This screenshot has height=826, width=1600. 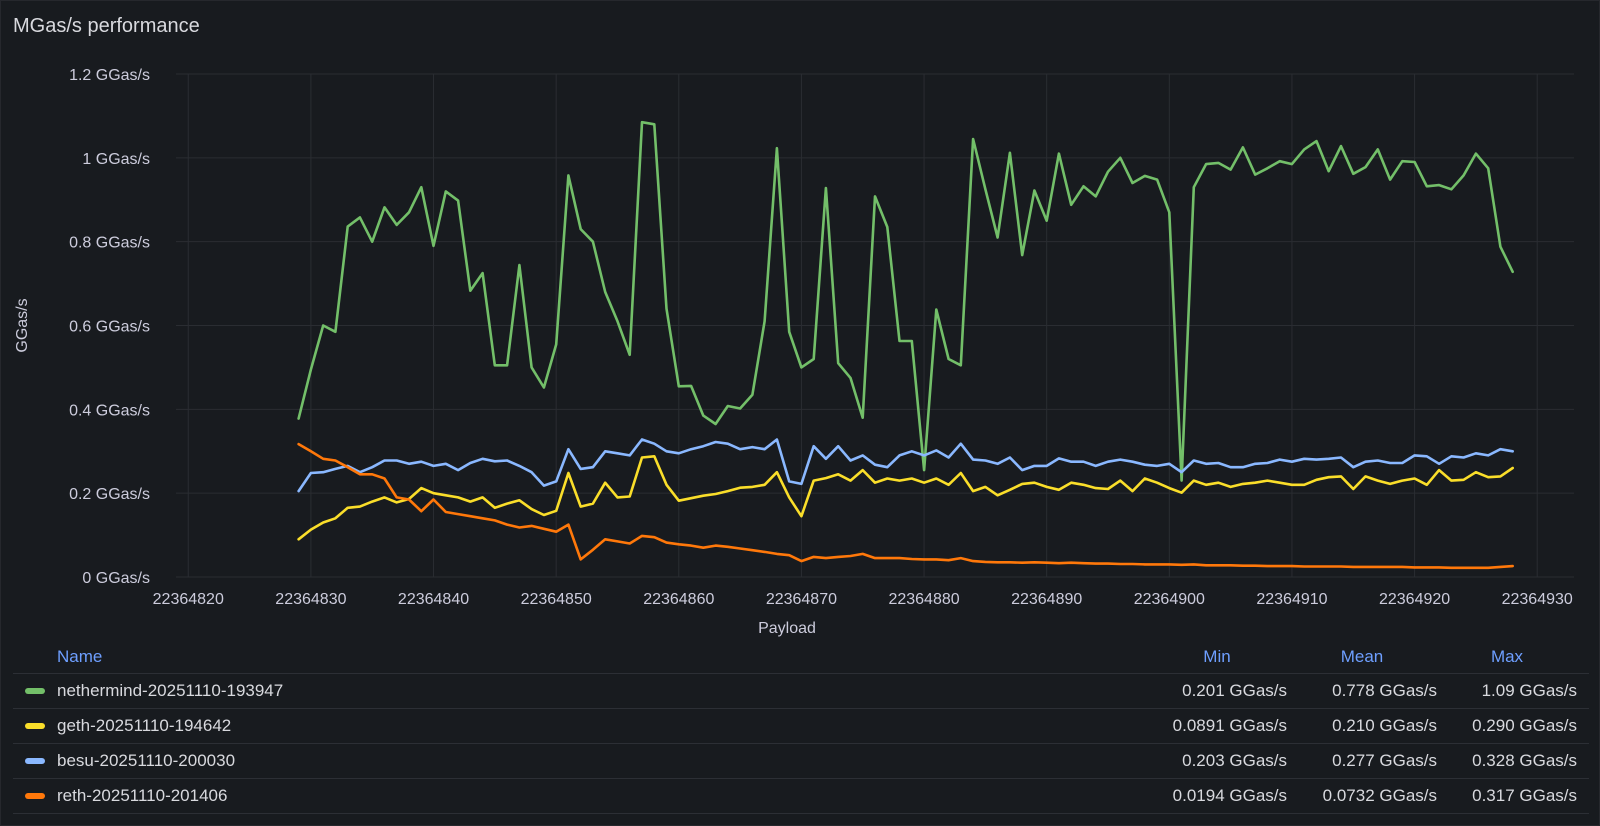 What do you see at coordinates (1229, 725) in the screenshot?
I see `legend-min-value: 0.0891 GGas/s` at bounding box center [1229, 725].